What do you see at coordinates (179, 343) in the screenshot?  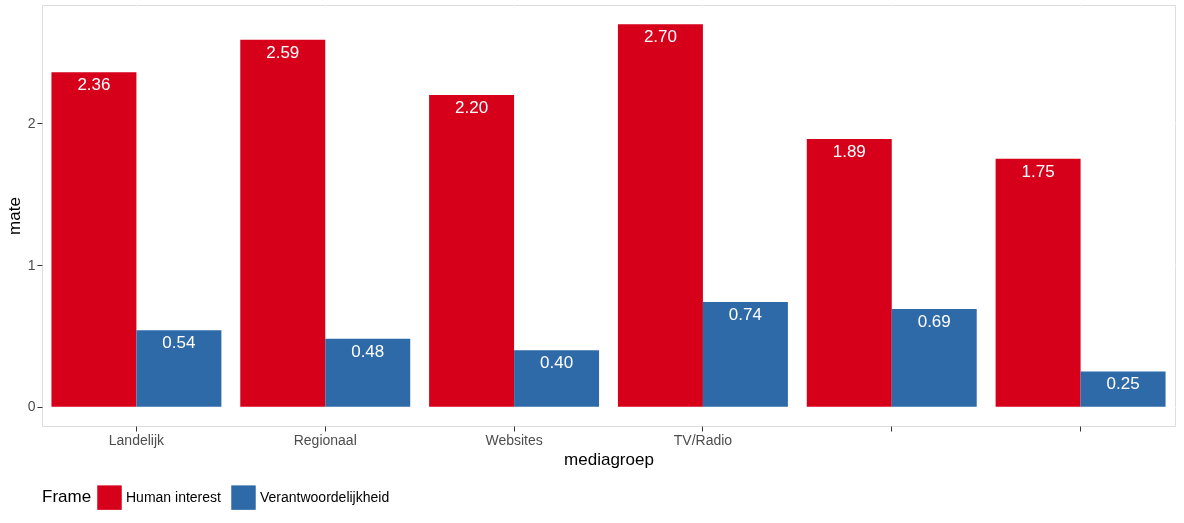 I see `data-label: 0.54` at bounding box center [179, 343].